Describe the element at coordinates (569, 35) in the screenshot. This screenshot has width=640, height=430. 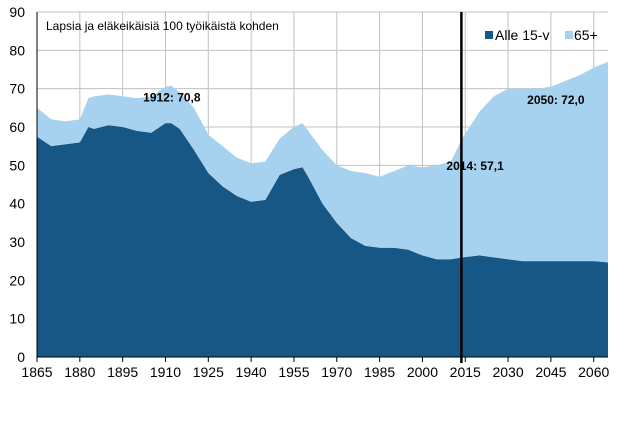
I see `legend-swatch-65plus` at that location.